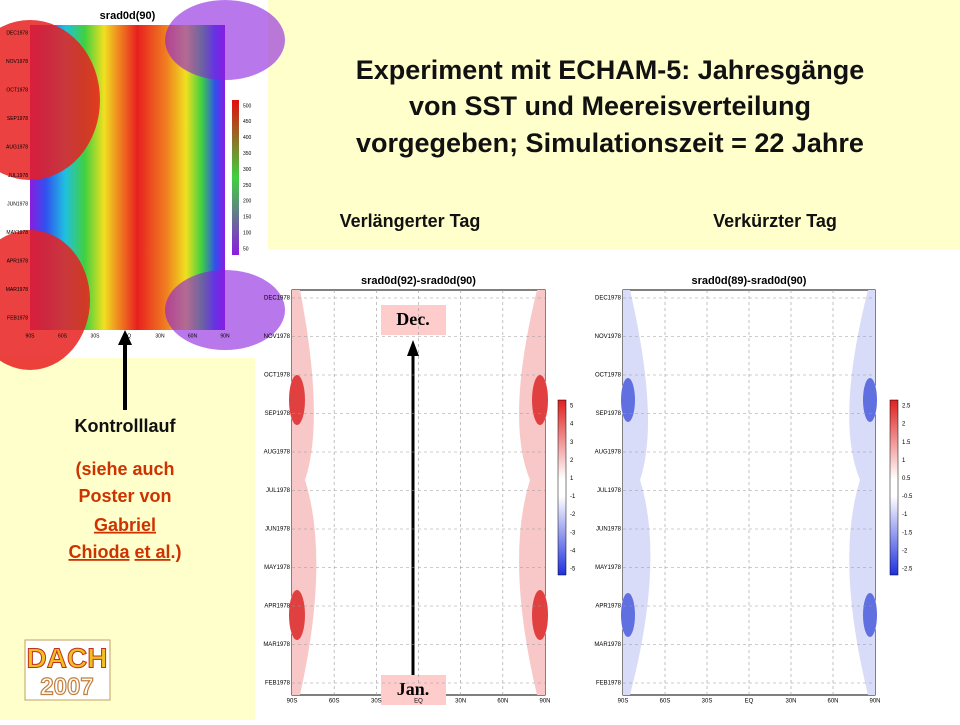 The width and height of the screenshot is (960, 725). Describe the element at coordinates (573, 515) in the screenshot. I see `colorbar-label: -2` at that location.